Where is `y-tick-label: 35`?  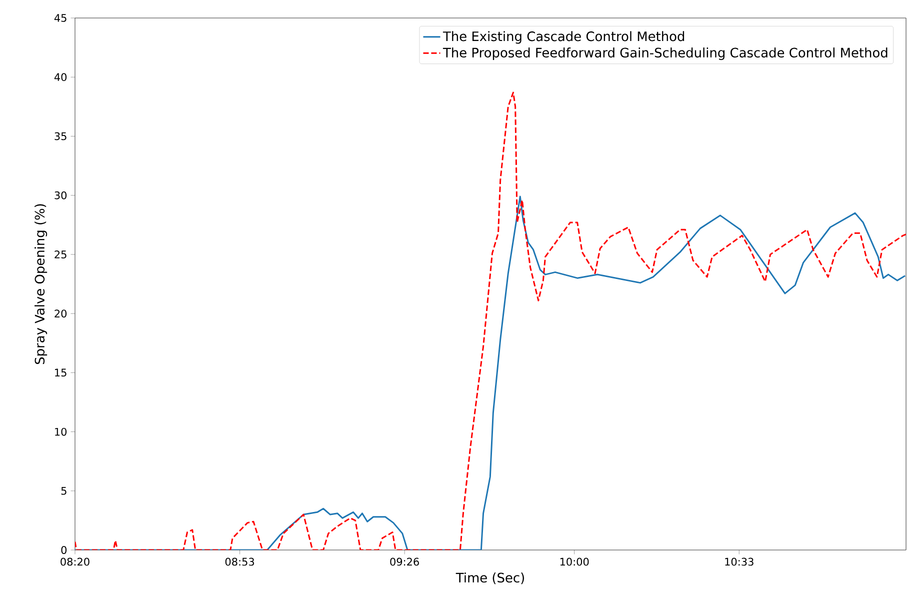
y-tick-label: 35 is located at coordinates (60, 136).